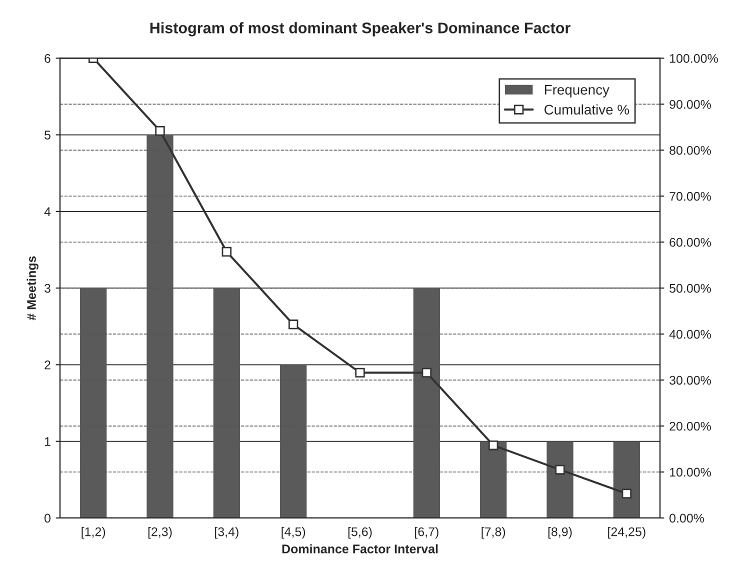 Image resolution: width=750 pixels, height=582 pixels. What do you see at coordinates (47, 441) in the screenshot?
I see `y-tick-label: 1` at bounding box center [47, 441].